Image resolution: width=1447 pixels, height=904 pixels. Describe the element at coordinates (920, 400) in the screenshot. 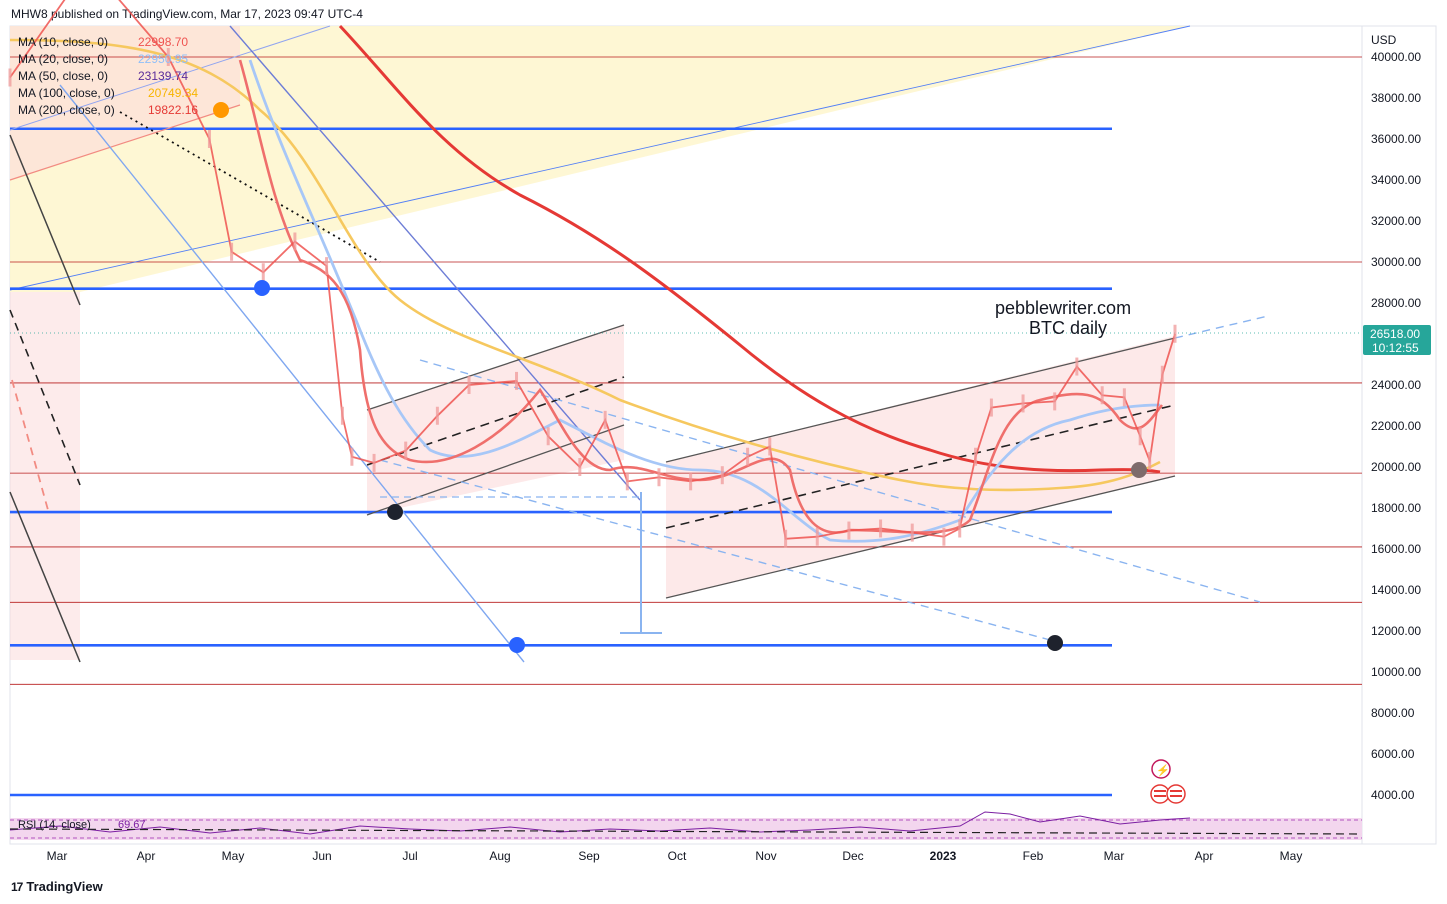

I see `winter-upper` at that location.